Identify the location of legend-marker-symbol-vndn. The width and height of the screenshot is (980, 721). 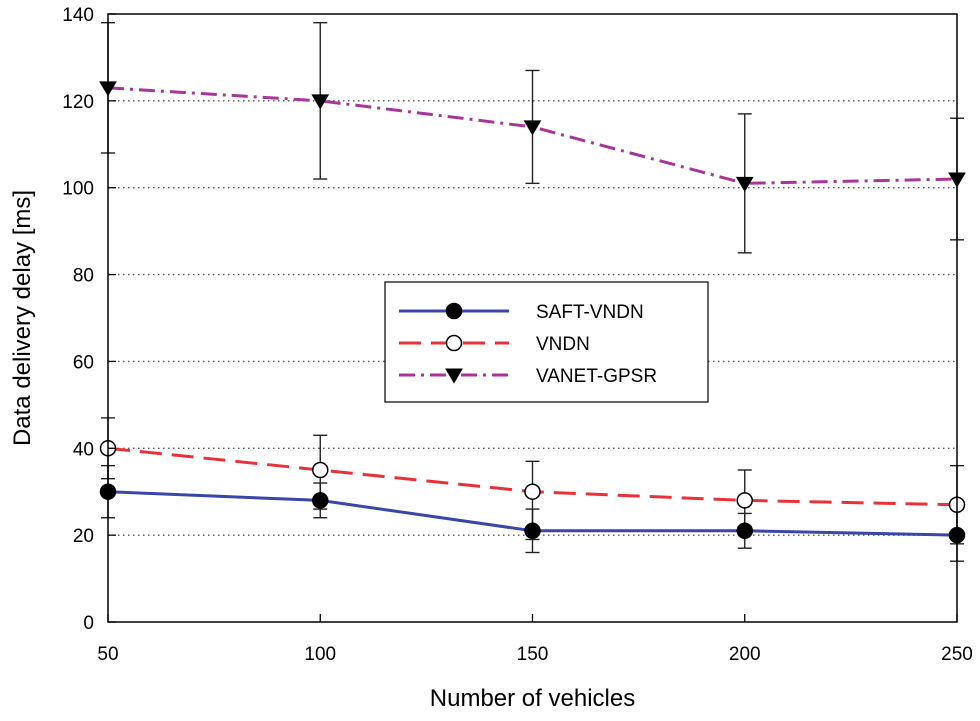
(454, 343).